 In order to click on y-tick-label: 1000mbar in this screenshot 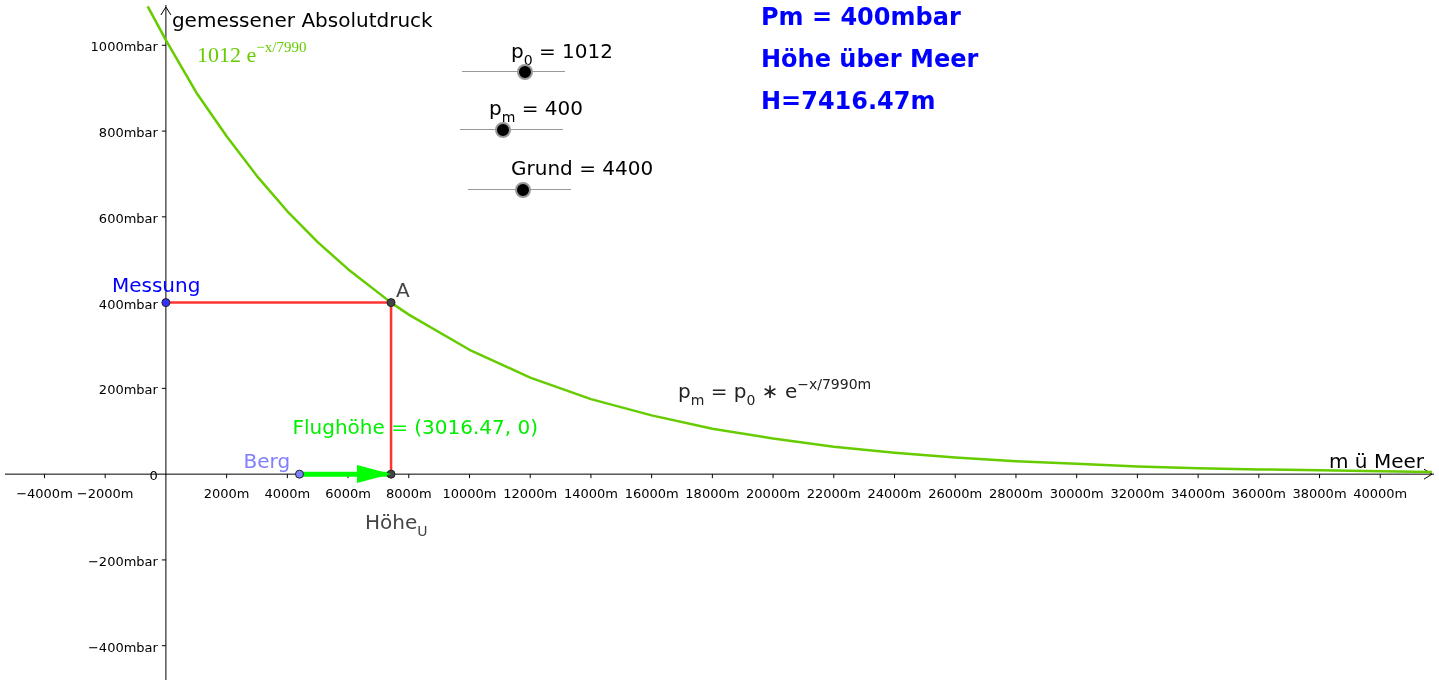, I will do `click(124, 47)`.